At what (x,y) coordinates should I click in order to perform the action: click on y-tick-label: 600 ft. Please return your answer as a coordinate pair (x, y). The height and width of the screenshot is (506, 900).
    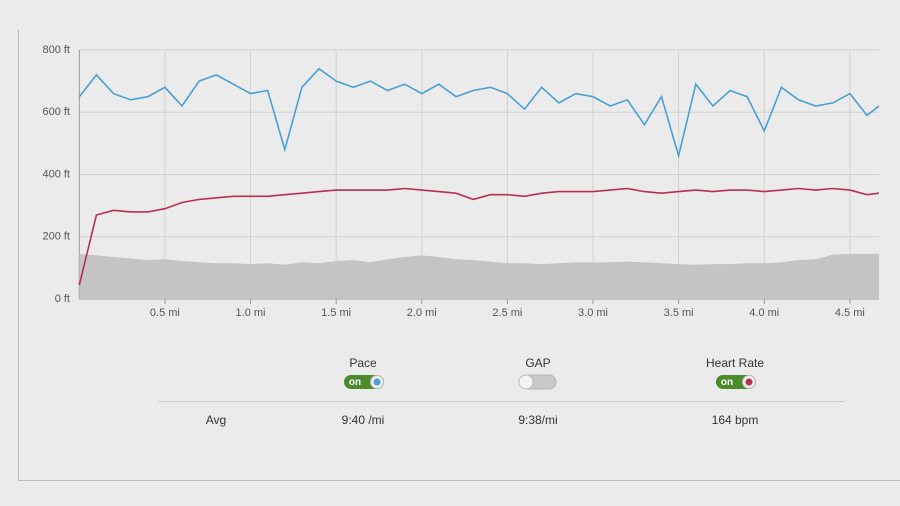
    Looking at the image, I should click on (56, 112).